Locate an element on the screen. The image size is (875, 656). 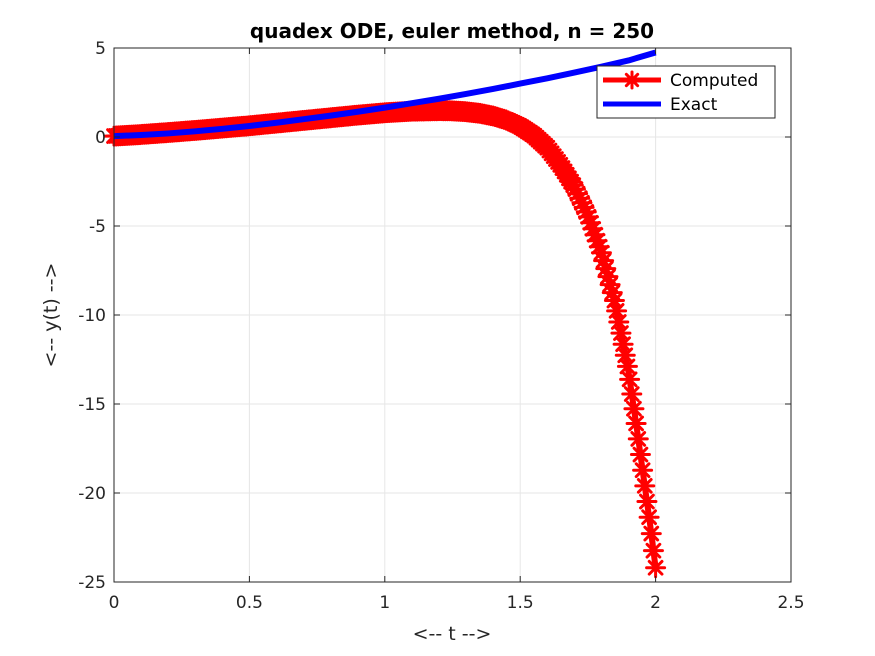
legend: Computed Exact is located at coordinates (686, 92).